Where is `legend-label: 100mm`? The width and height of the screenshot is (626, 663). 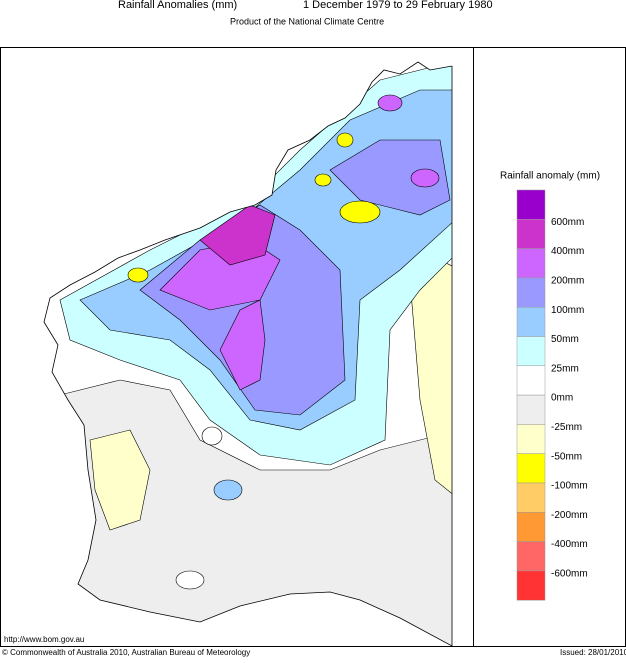 legend-label: 100mm is located at coordinates (567, 310).